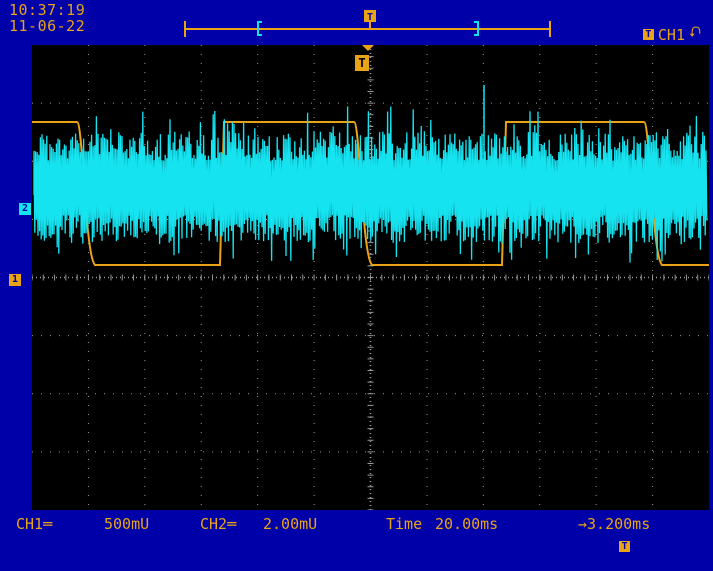 The width and height of the screenshot is (713, 571). I want to click on trigger-offset-icon: T, so click(625, 546).